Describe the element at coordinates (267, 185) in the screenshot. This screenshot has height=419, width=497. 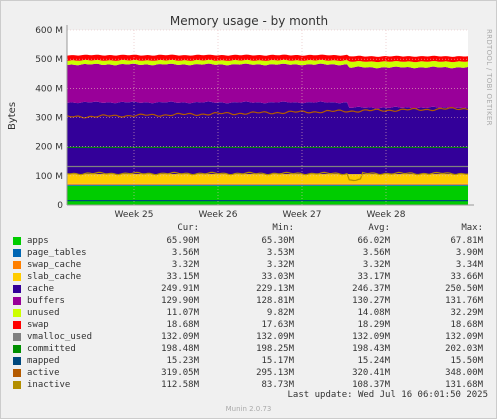
I see `area-page-tables` at that location.